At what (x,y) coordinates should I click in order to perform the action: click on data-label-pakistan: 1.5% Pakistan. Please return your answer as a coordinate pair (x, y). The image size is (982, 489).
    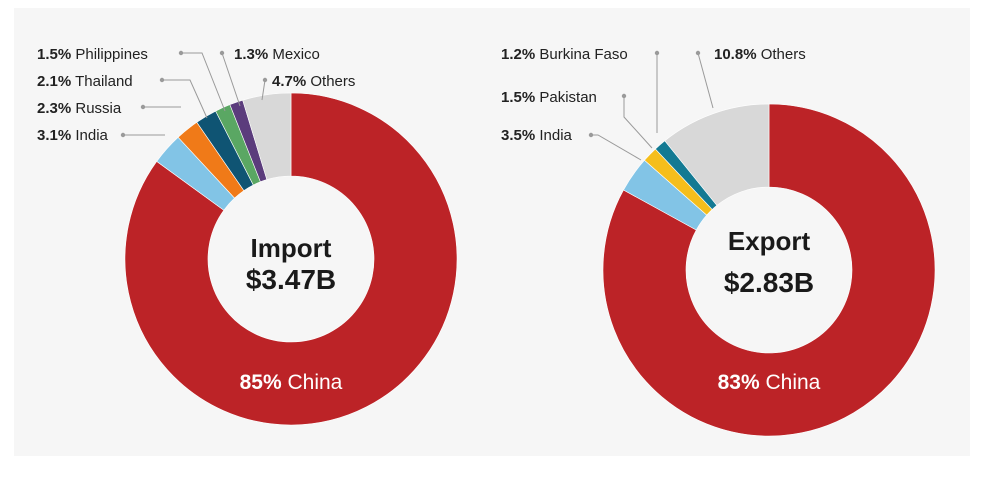
    Looking at the image, I should click on (549, 97).